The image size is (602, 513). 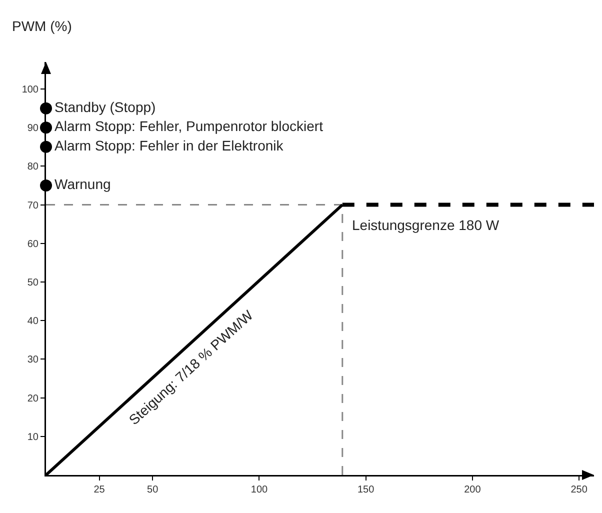 What do you see at coordinates (189, 126) in the screenshot?
I see `data-label: Alarm Stopp: Fehler, Pumpenrotor blockiert` at bounding box center [189, 126].